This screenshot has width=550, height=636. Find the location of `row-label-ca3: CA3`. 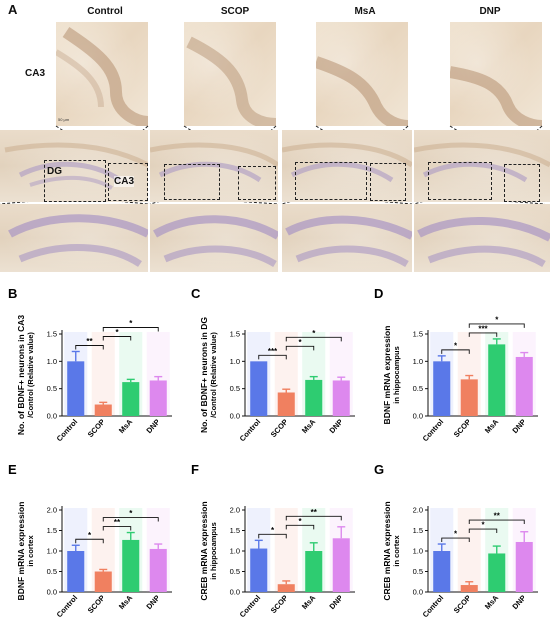

row-label-ca3: CA3 is located at coordinates (35, 73).